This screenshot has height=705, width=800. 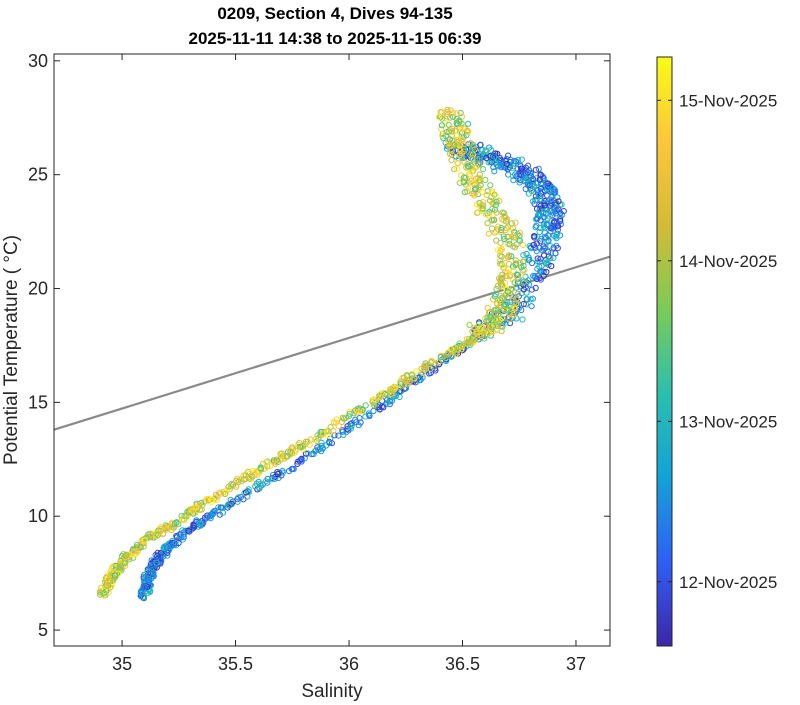 What do you see at coordinates (728, 100) in the screenshot?
I see `colorbar-tick-label: 15-Nov-2025` at bounding box center [728, 100].